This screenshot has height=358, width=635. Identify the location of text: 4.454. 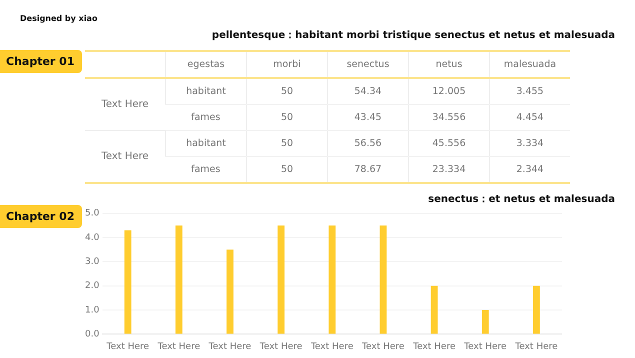
(530, 117).